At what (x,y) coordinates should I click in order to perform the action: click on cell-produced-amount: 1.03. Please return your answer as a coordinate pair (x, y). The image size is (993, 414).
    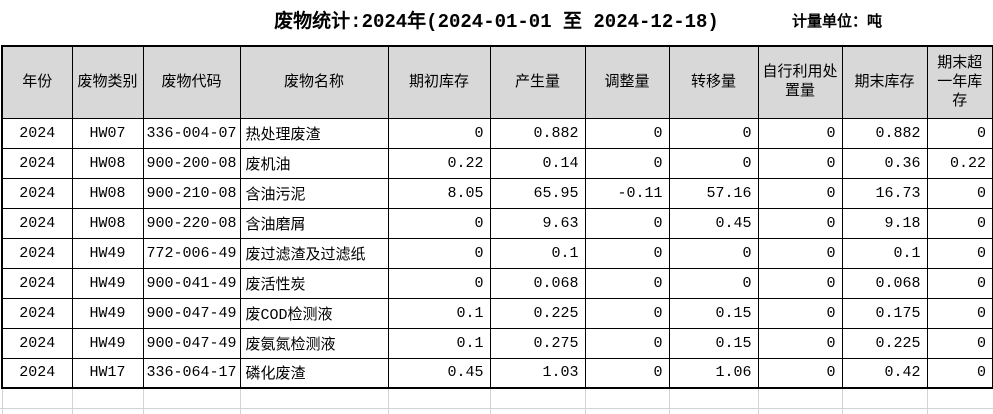
    Looking at the image, I should click on (537, 373).